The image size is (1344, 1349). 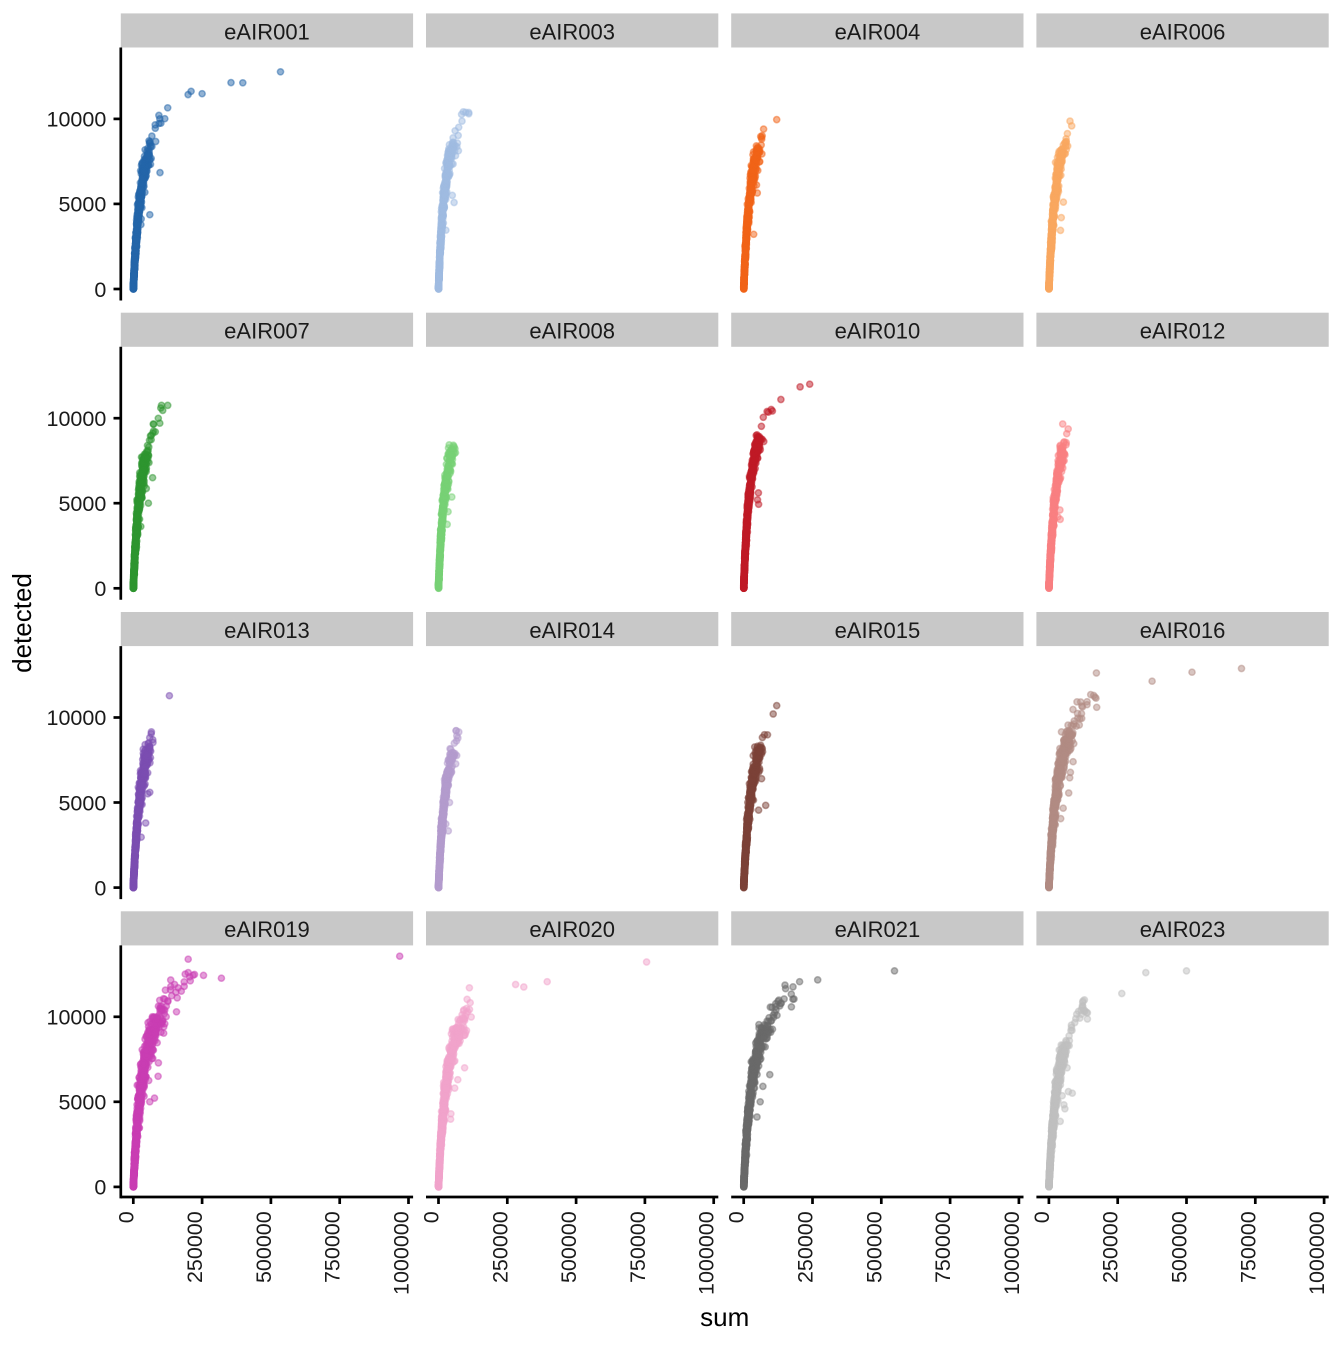 I want to click on svg-text: eAIR001, so click(x=267, y=31).